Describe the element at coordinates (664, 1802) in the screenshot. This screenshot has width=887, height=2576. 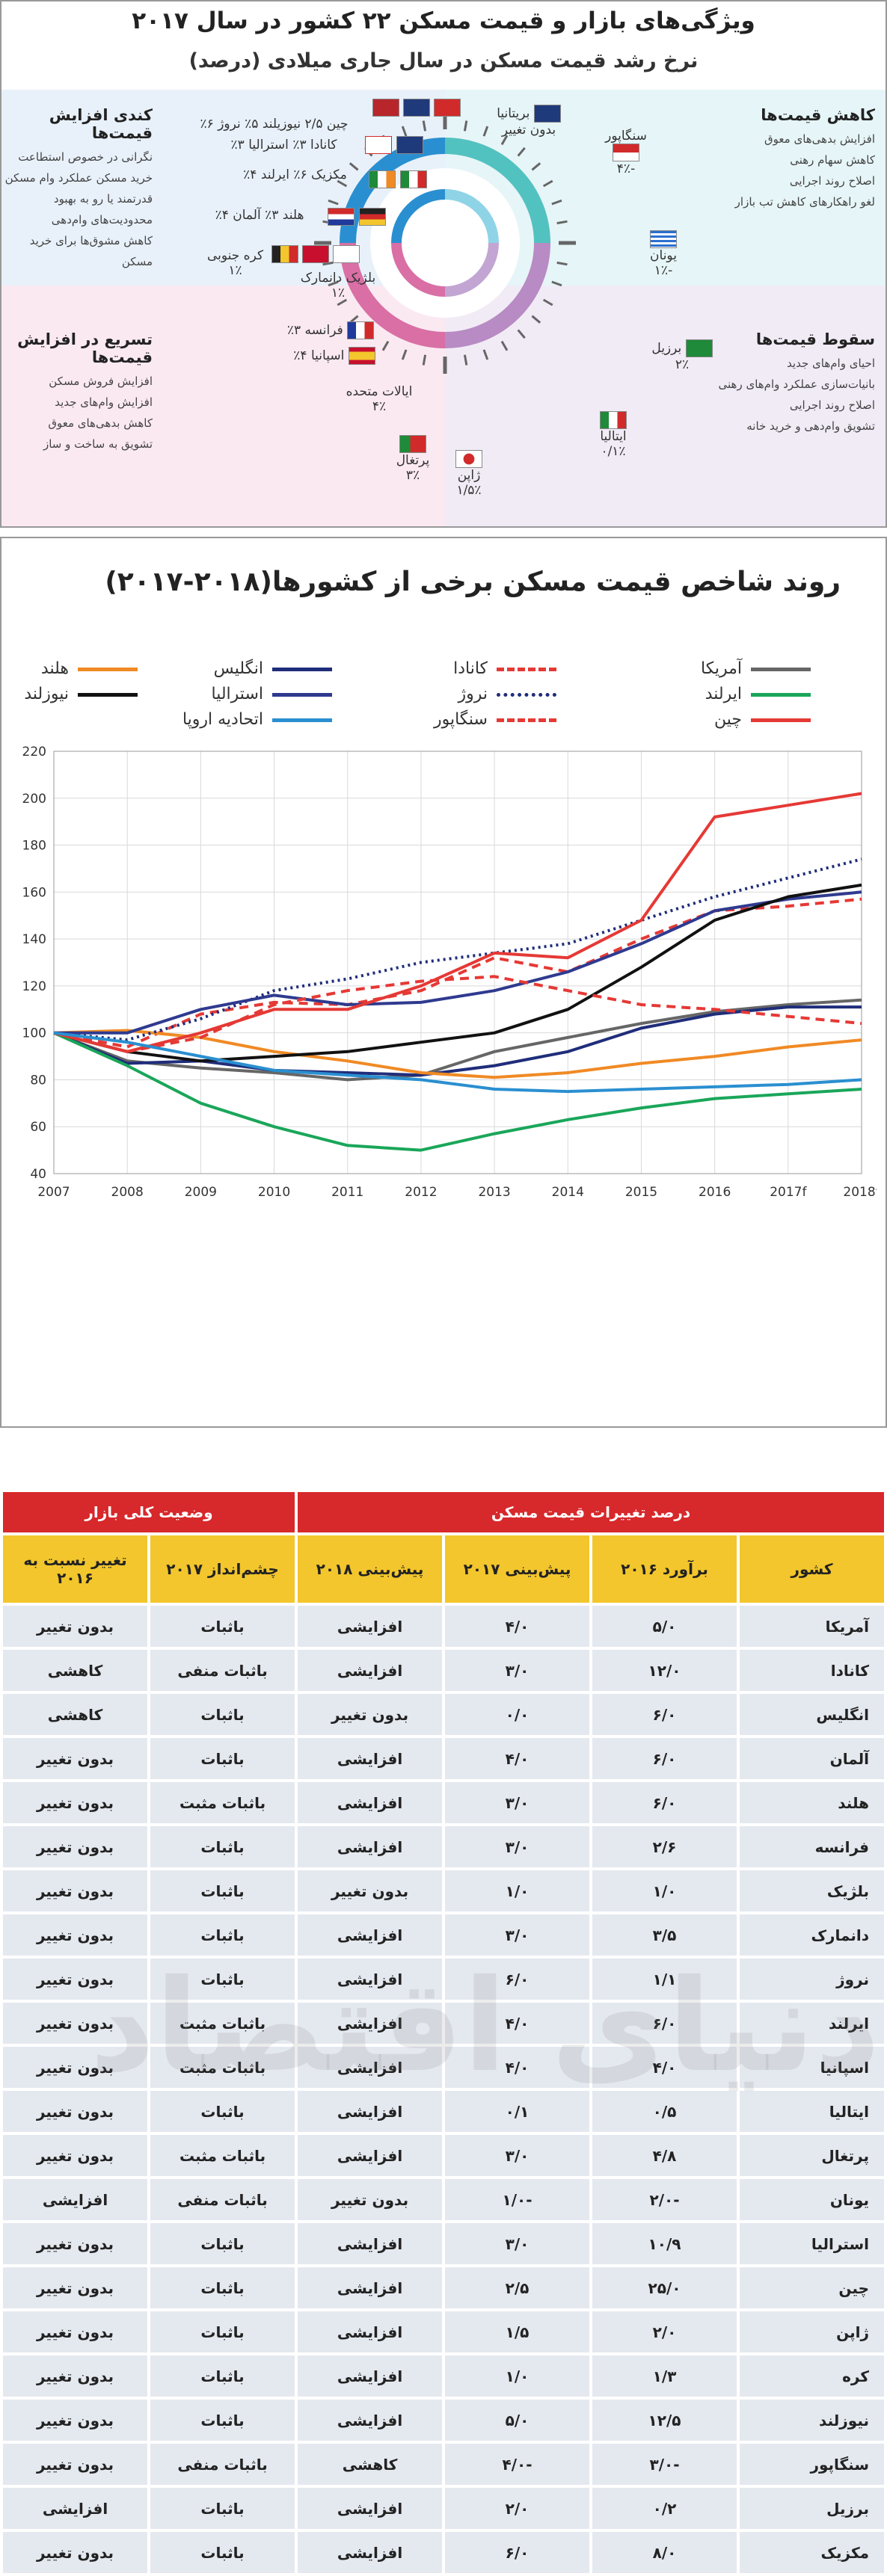
I see `cell-est2016: ۶/۰` at that location.